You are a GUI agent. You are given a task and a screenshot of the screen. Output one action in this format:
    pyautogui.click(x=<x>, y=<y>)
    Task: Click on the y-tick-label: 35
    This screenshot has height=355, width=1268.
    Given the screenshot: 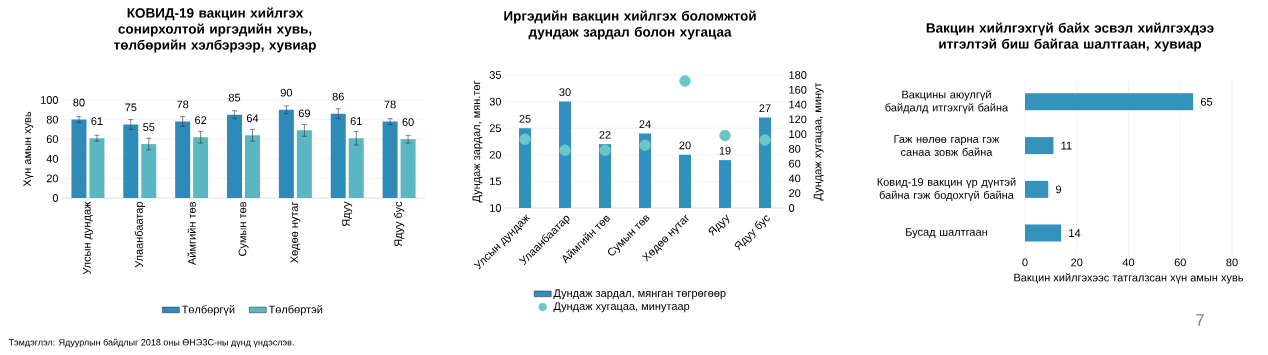 What is the action you would take?
    pyautogui.click(x=495, y=75)
    